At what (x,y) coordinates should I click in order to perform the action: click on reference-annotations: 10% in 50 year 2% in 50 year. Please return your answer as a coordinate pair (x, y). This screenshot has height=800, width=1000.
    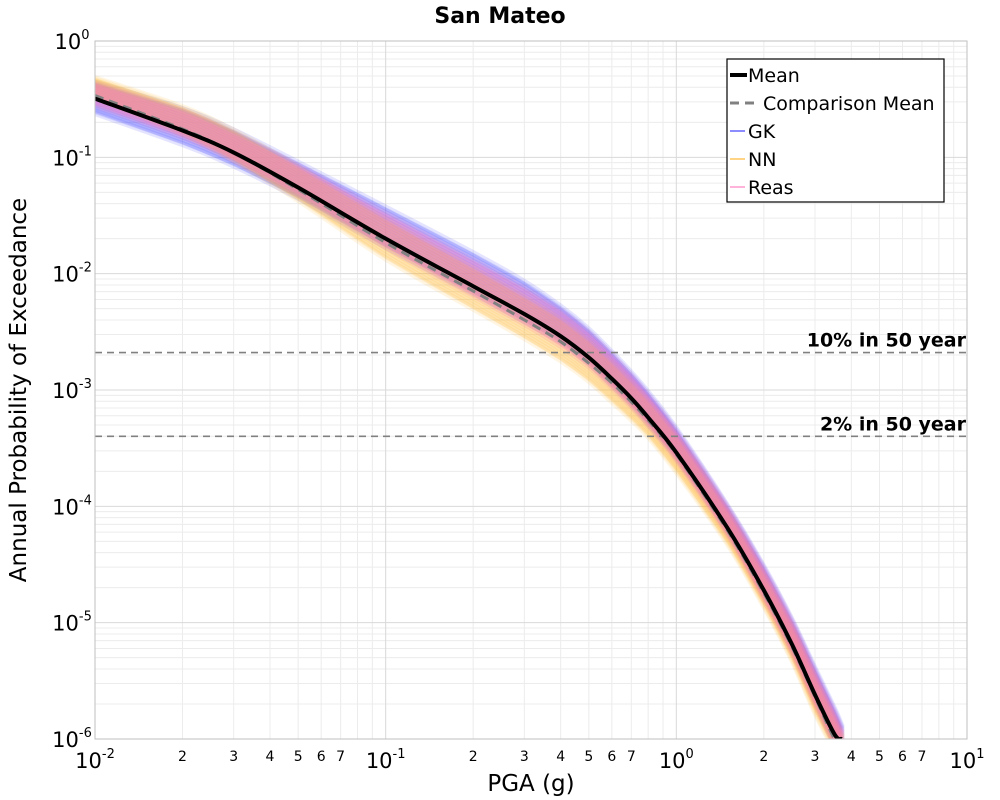
    Looking at the image, I should click on (887, 383).